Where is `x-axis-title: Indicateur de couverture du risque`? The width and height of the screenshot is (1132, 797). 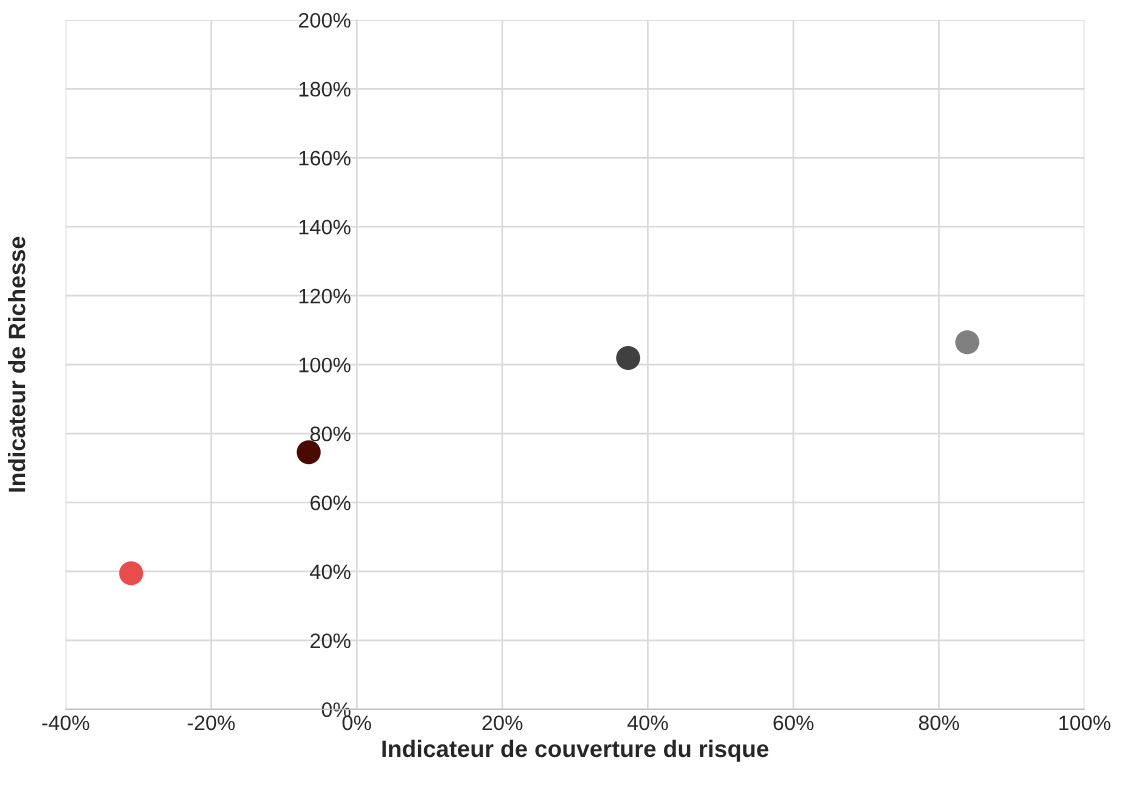
x-axis-title: Indicateur de couverture du risque is located at coordinates (575, 750).